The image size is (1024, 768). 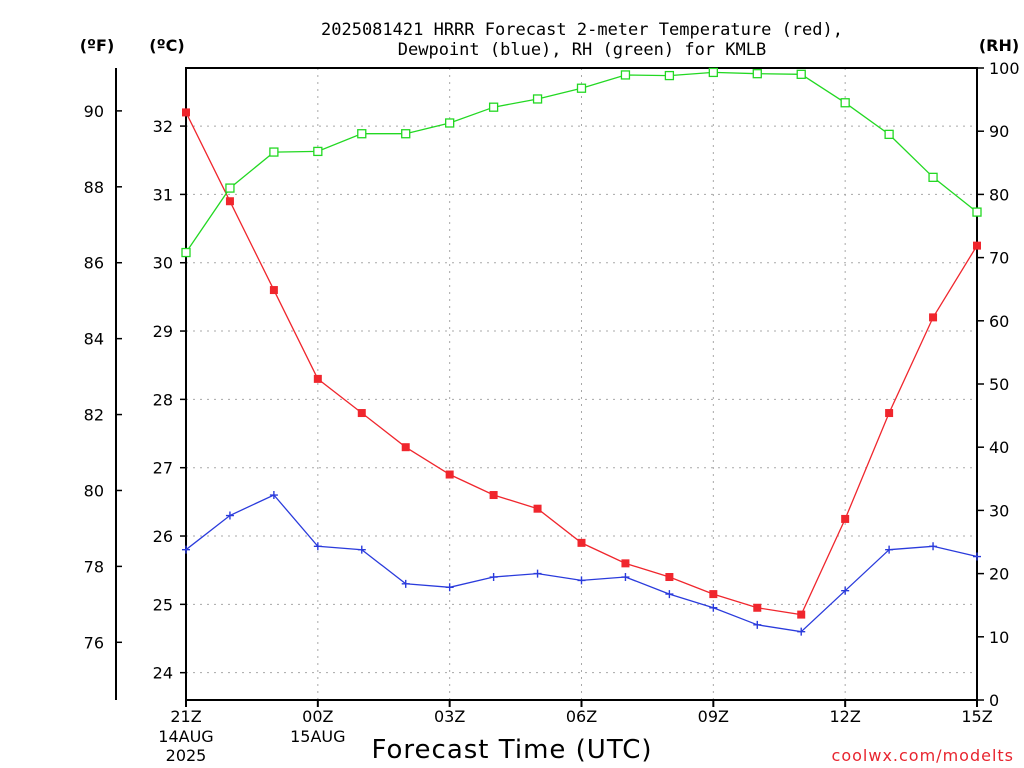 I want to click on celsius-tick-label: 28, so click(x=163, y=399).